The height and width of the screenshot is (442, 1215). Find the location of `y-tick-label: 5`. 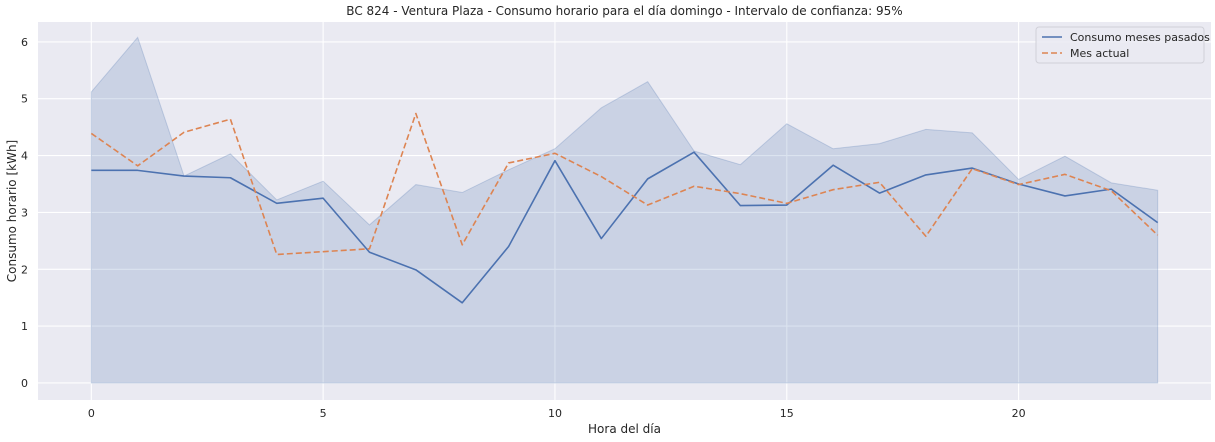

y-tick-label: 5 is located at coordinates (24, 99).